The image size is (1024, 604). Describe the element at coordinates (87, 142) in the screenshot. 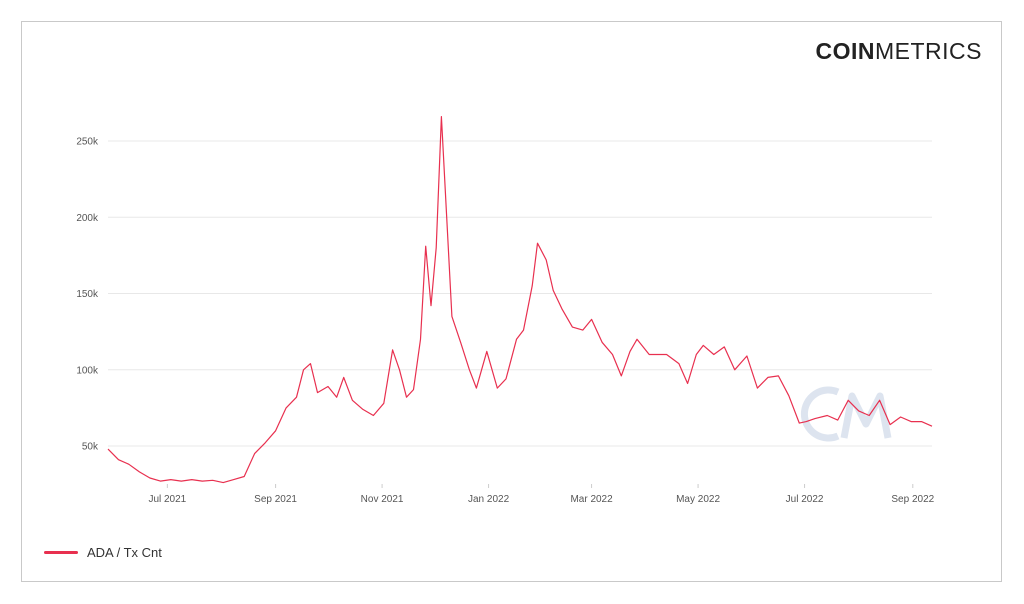

I see `y-tick-label: 250k` at that location.